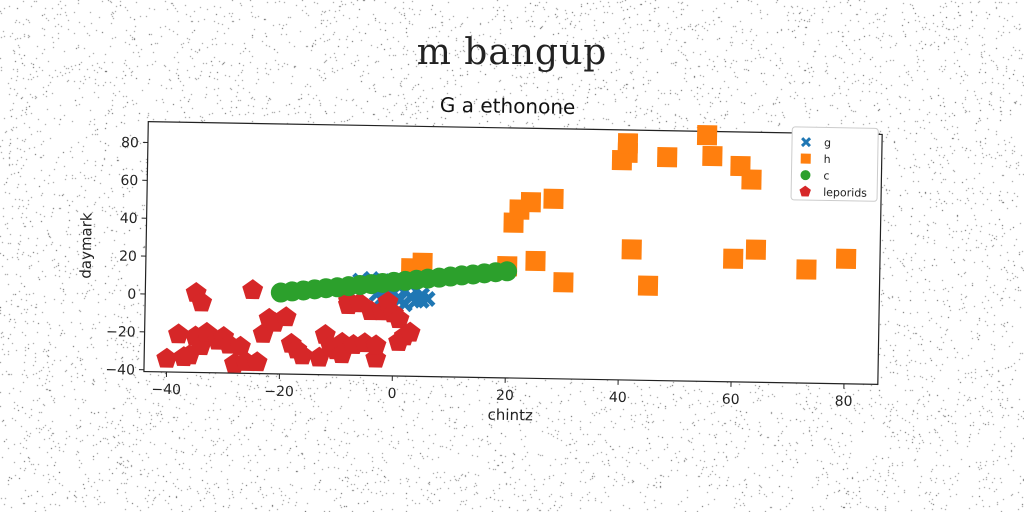 The width and height of the screenshot is (1024, 512). I want to click on x-axis-label: chintz, so click(510, 415).